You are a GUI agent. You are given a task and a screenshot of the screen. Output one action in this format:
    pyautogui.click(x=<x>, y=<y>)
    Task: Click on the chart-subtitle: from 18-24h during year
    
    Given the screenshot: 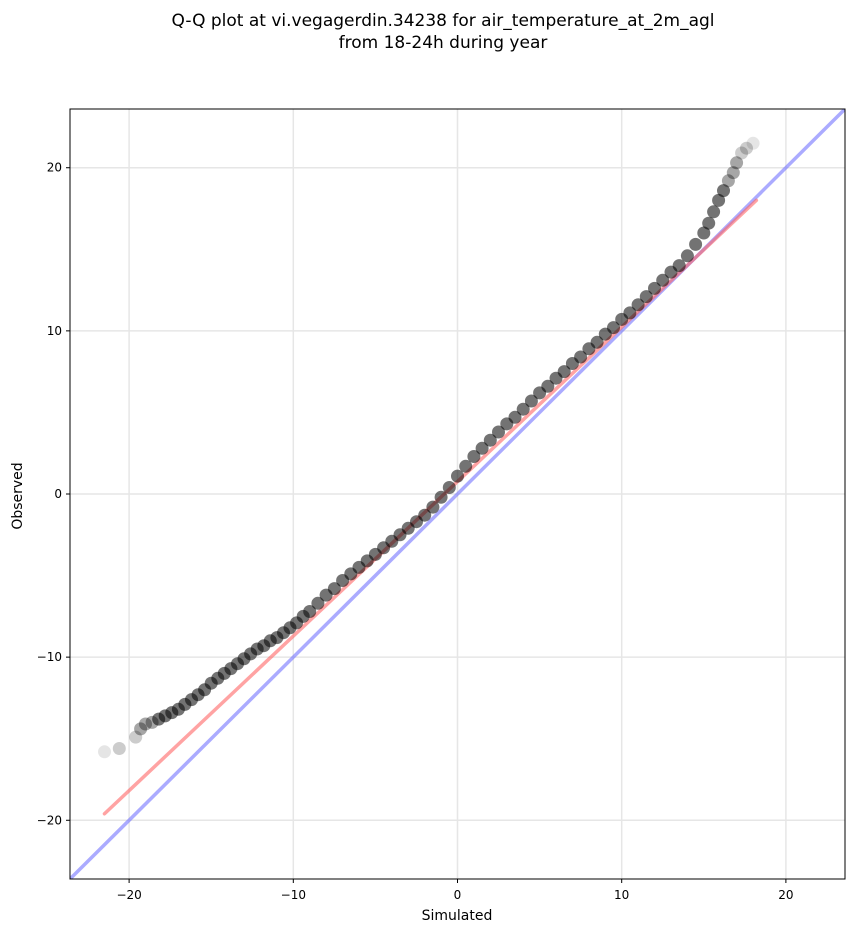 What is the action you would take?
    pyautogui.click(x=443, y=43)
    